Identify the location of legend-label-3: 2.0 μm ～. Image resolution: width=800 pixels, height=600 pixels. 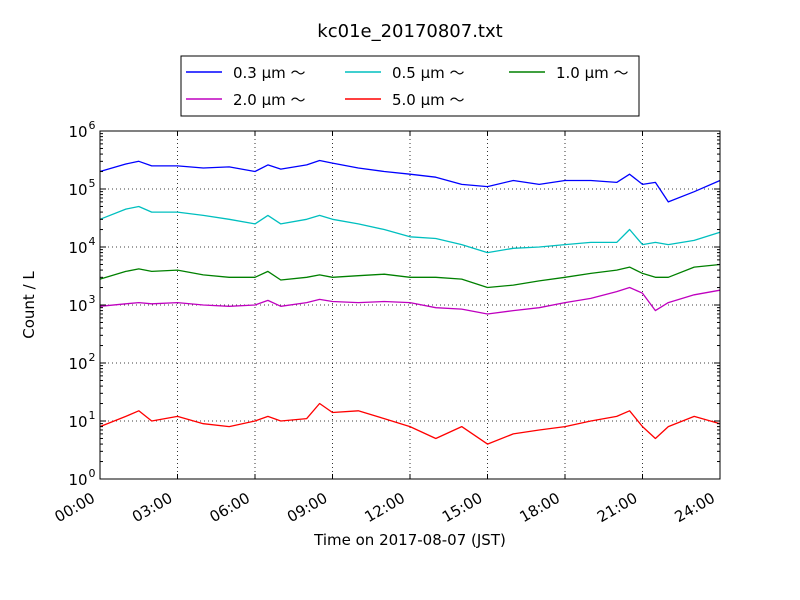
(269, 100).